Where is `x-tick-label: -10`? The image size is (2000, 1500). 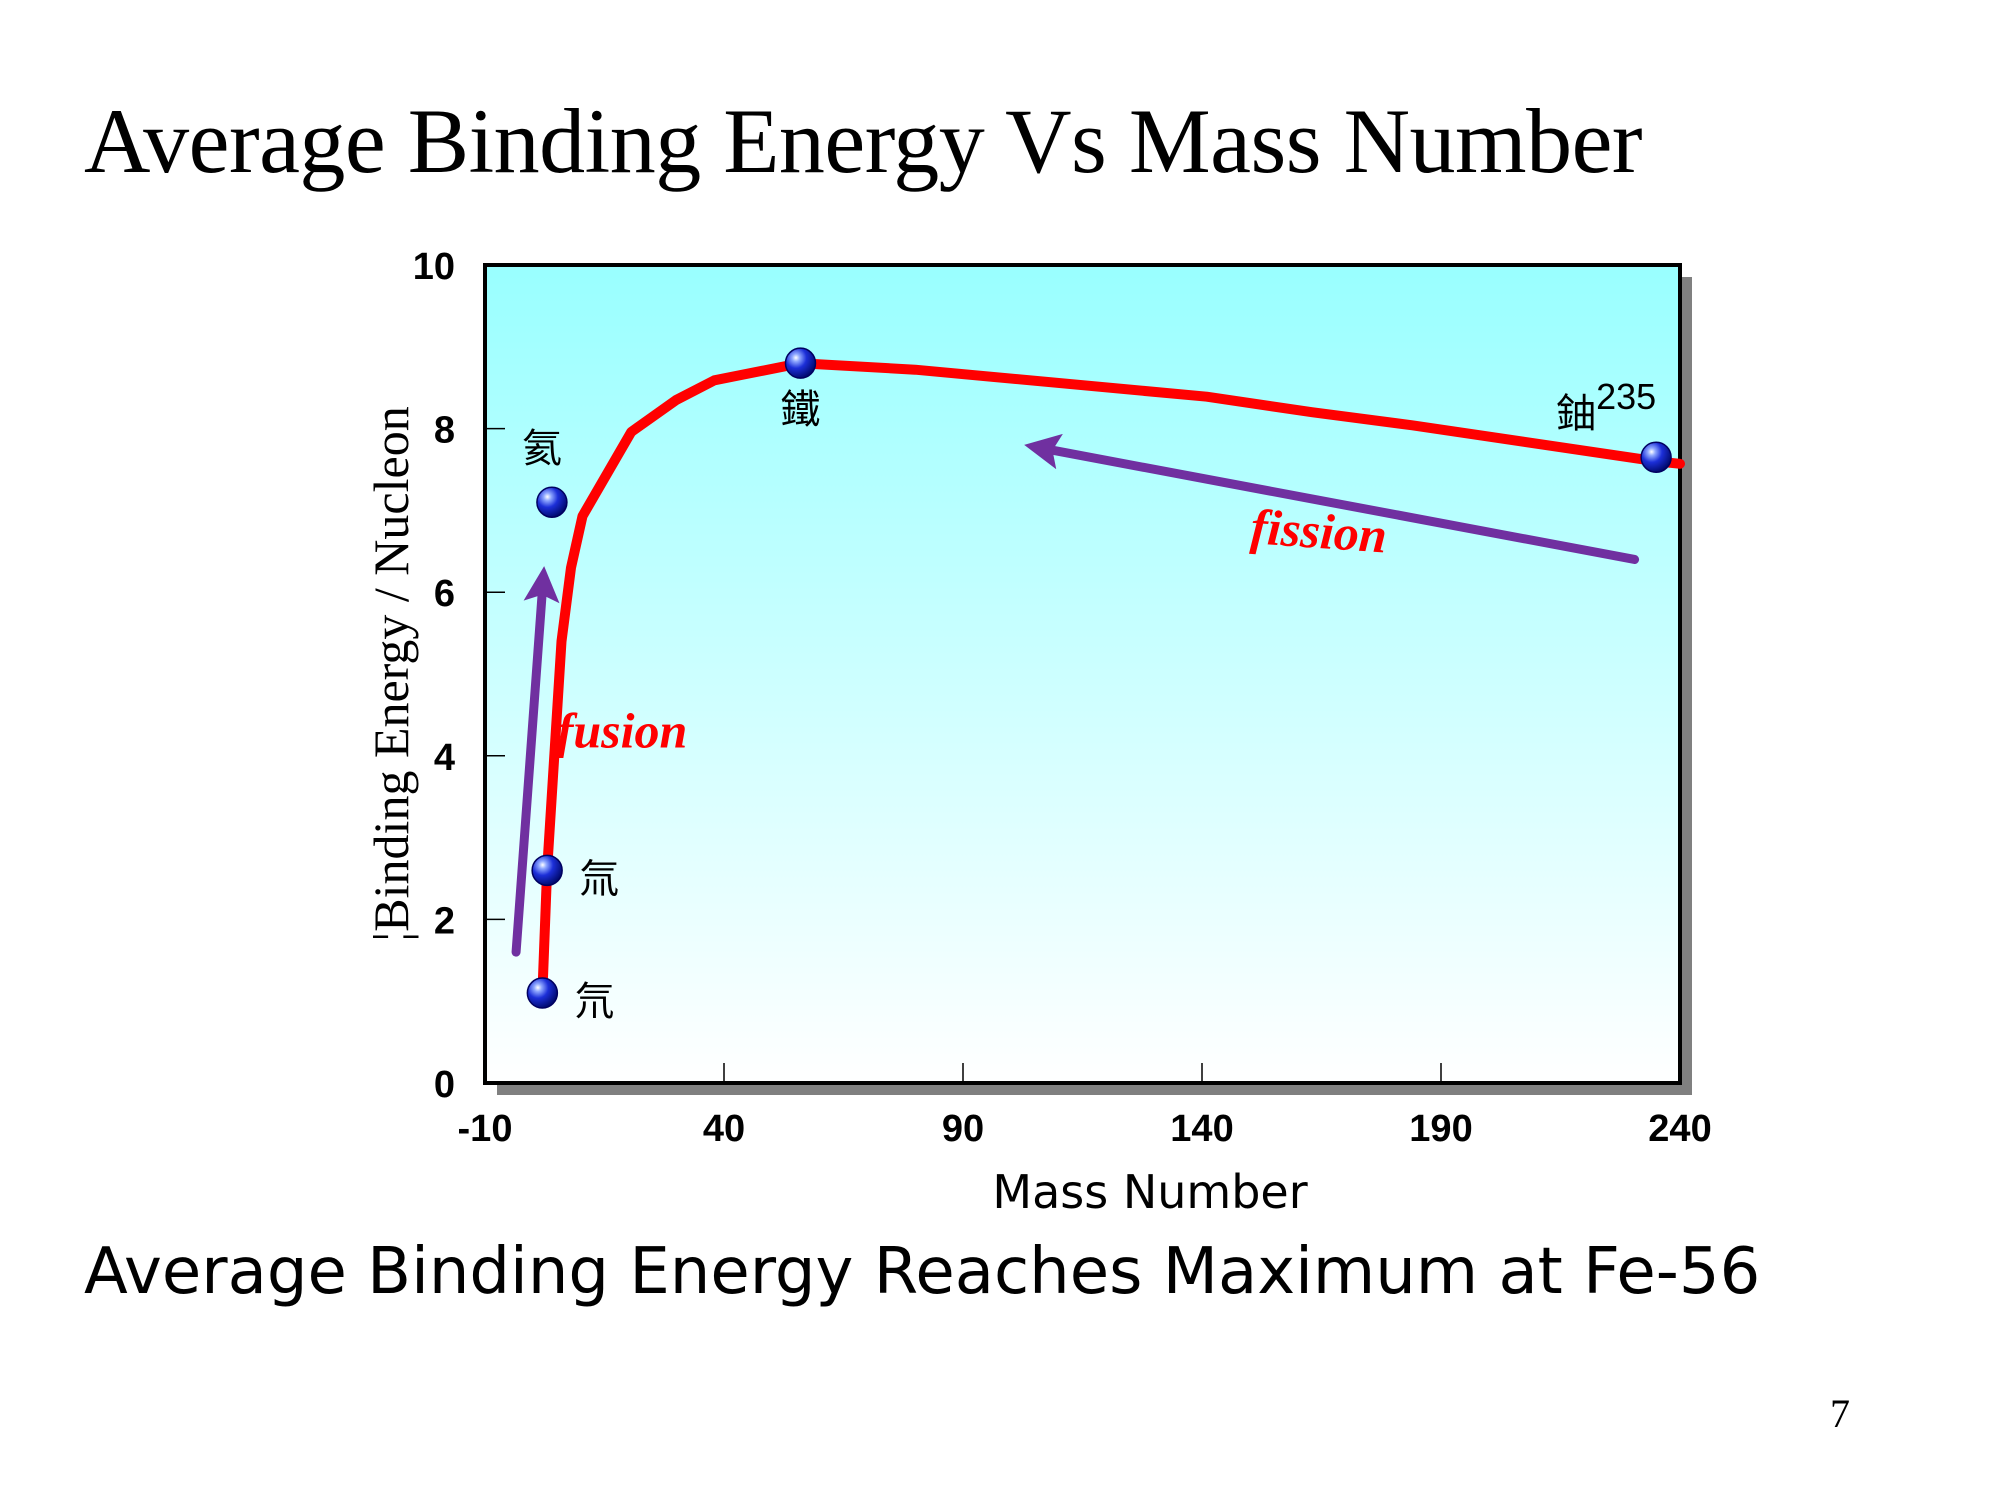
x-tick-label: -10 is located at coordinates (485, 1129).